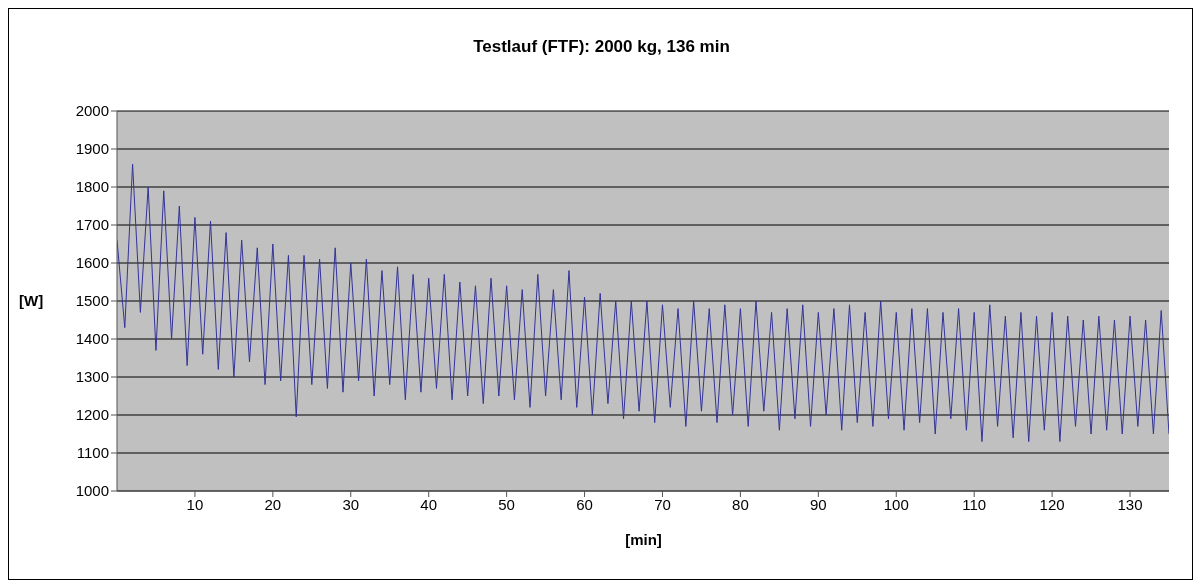 The width and height of the screenshot is (1201, 588). What do you see at coordinates (601, 47) in the screenshot?
I see `chart-title: Testlauf (FTF): 2000 kg, 136 min` at bounding box center [601, 47].